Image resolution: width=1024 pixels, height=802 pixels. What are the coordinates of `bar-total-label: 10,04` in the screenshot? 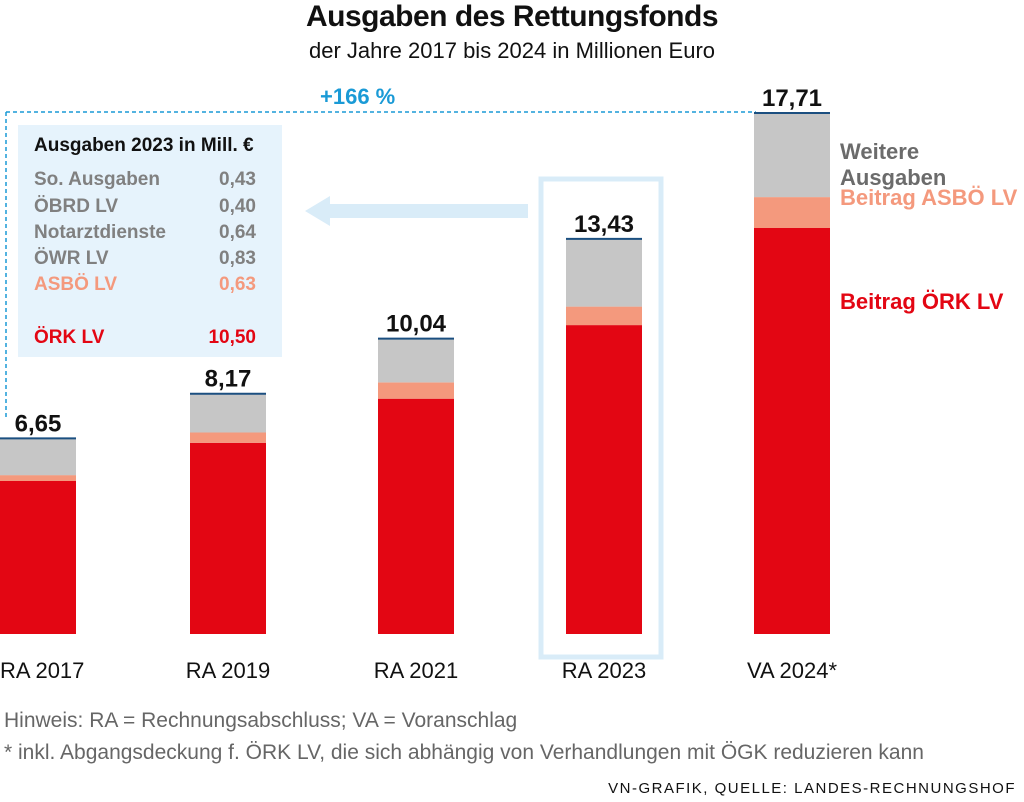 It's located at (416, 324).